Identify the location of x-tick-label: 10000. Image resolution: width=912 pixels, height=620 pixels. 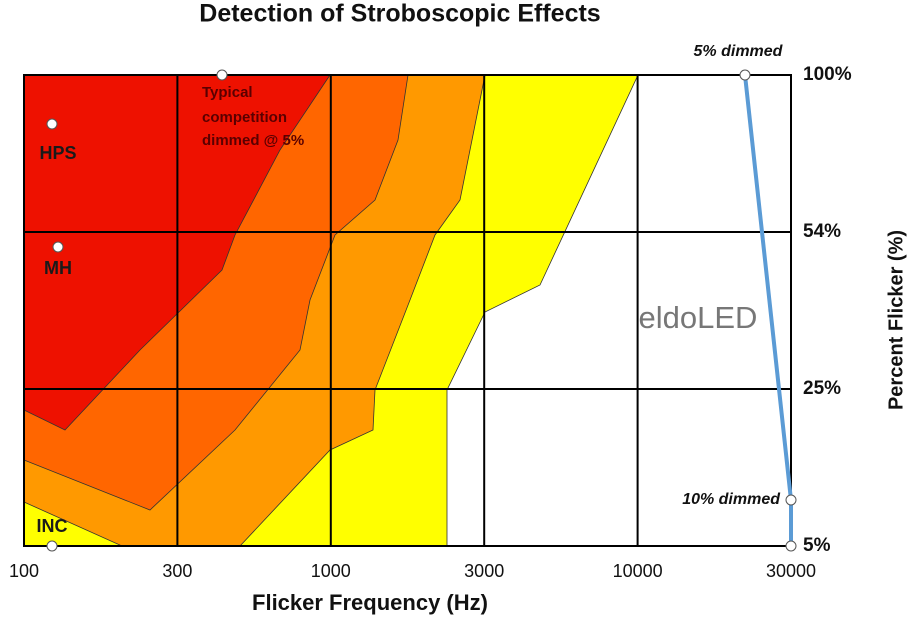
(638, 571).